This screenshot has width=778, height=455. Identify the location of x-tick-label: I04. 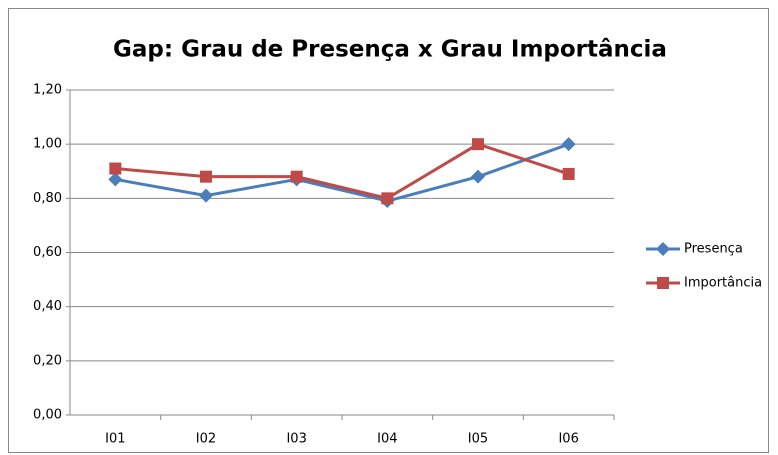
(387, 439).